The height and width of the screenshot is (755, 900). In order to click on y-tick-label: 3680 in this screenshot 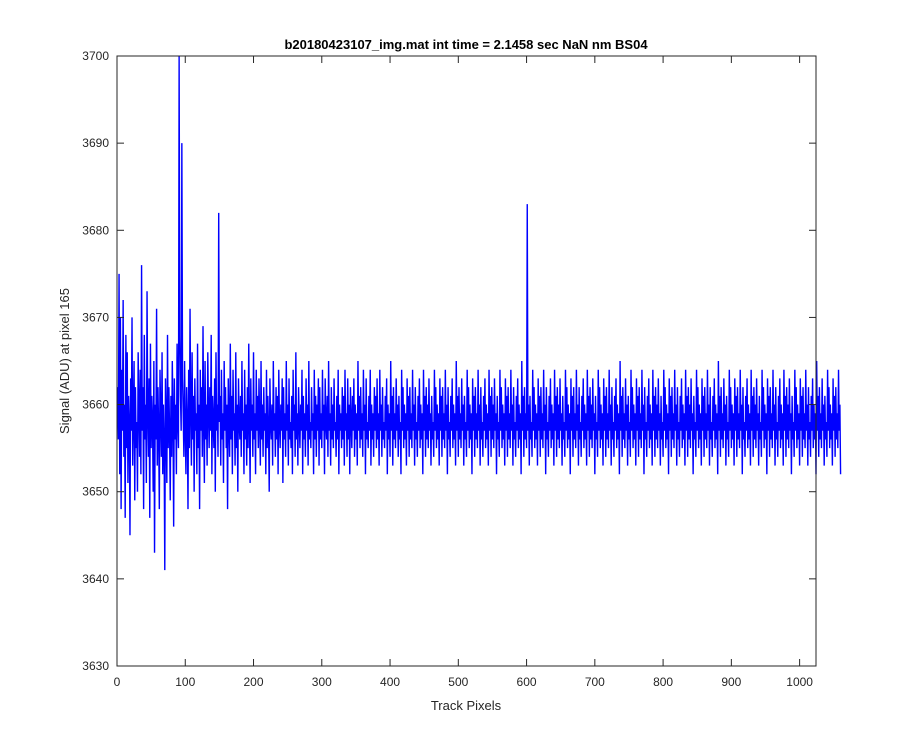, I will do `click(95, 230)`.